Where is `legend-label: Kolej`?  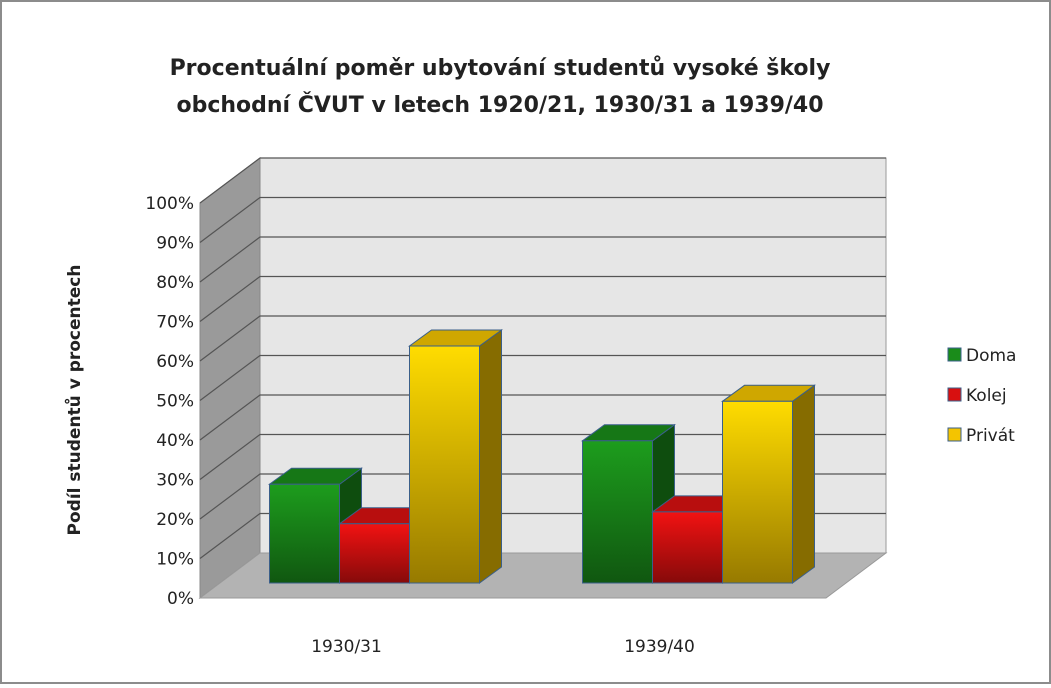
legend-label: Kolej is located at coordinates (986, 396).